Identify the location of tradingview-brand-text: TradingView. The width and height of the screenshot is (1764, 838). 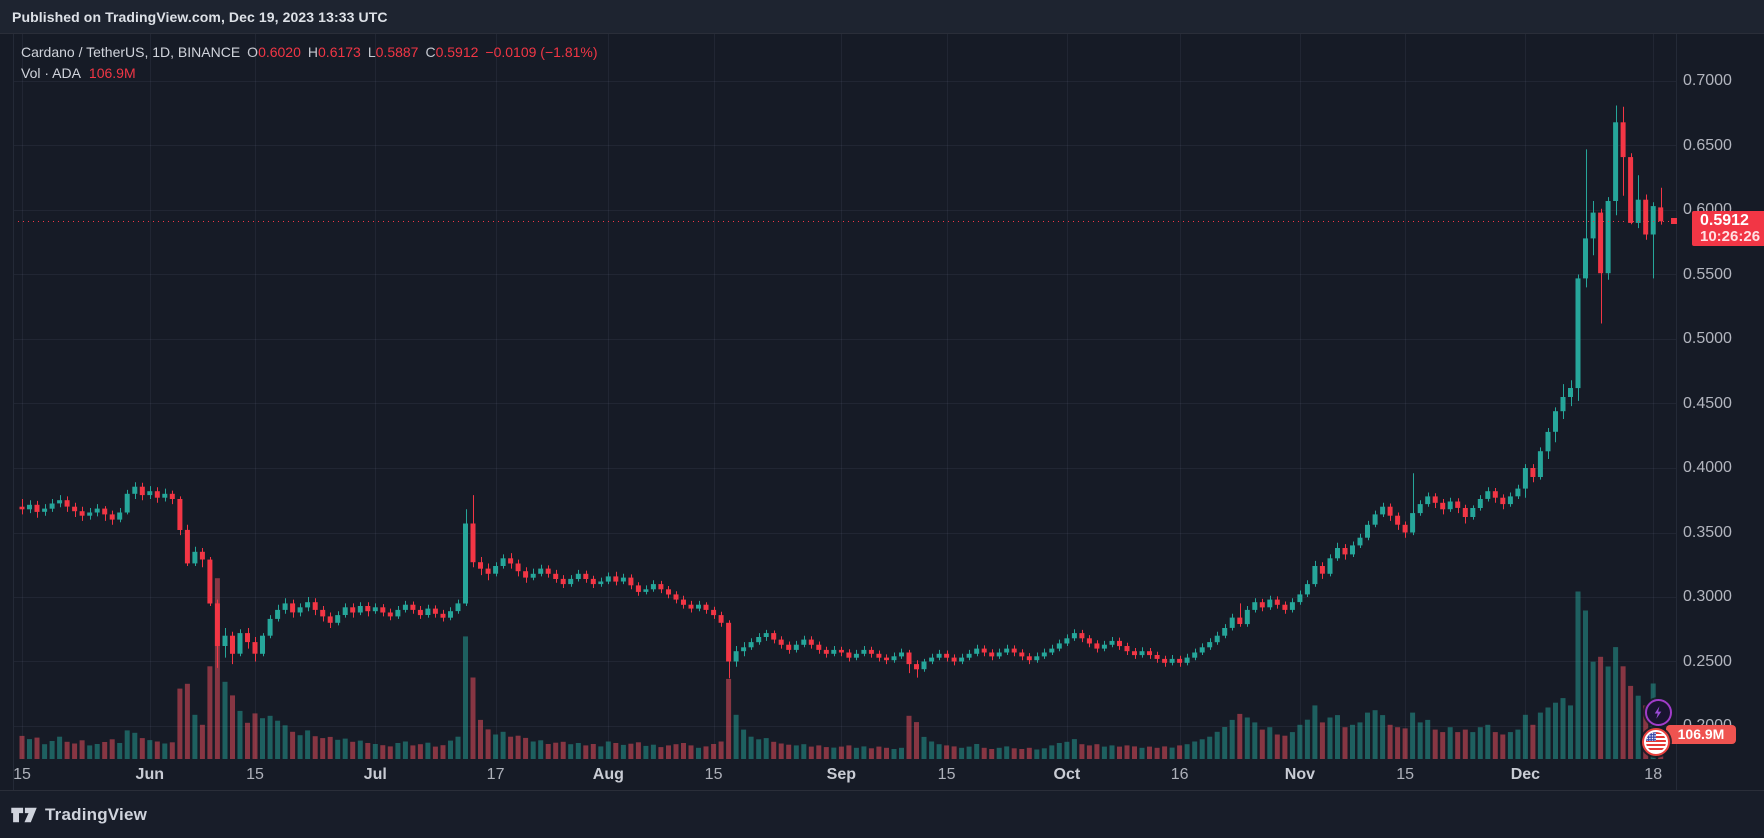
(96, 814).